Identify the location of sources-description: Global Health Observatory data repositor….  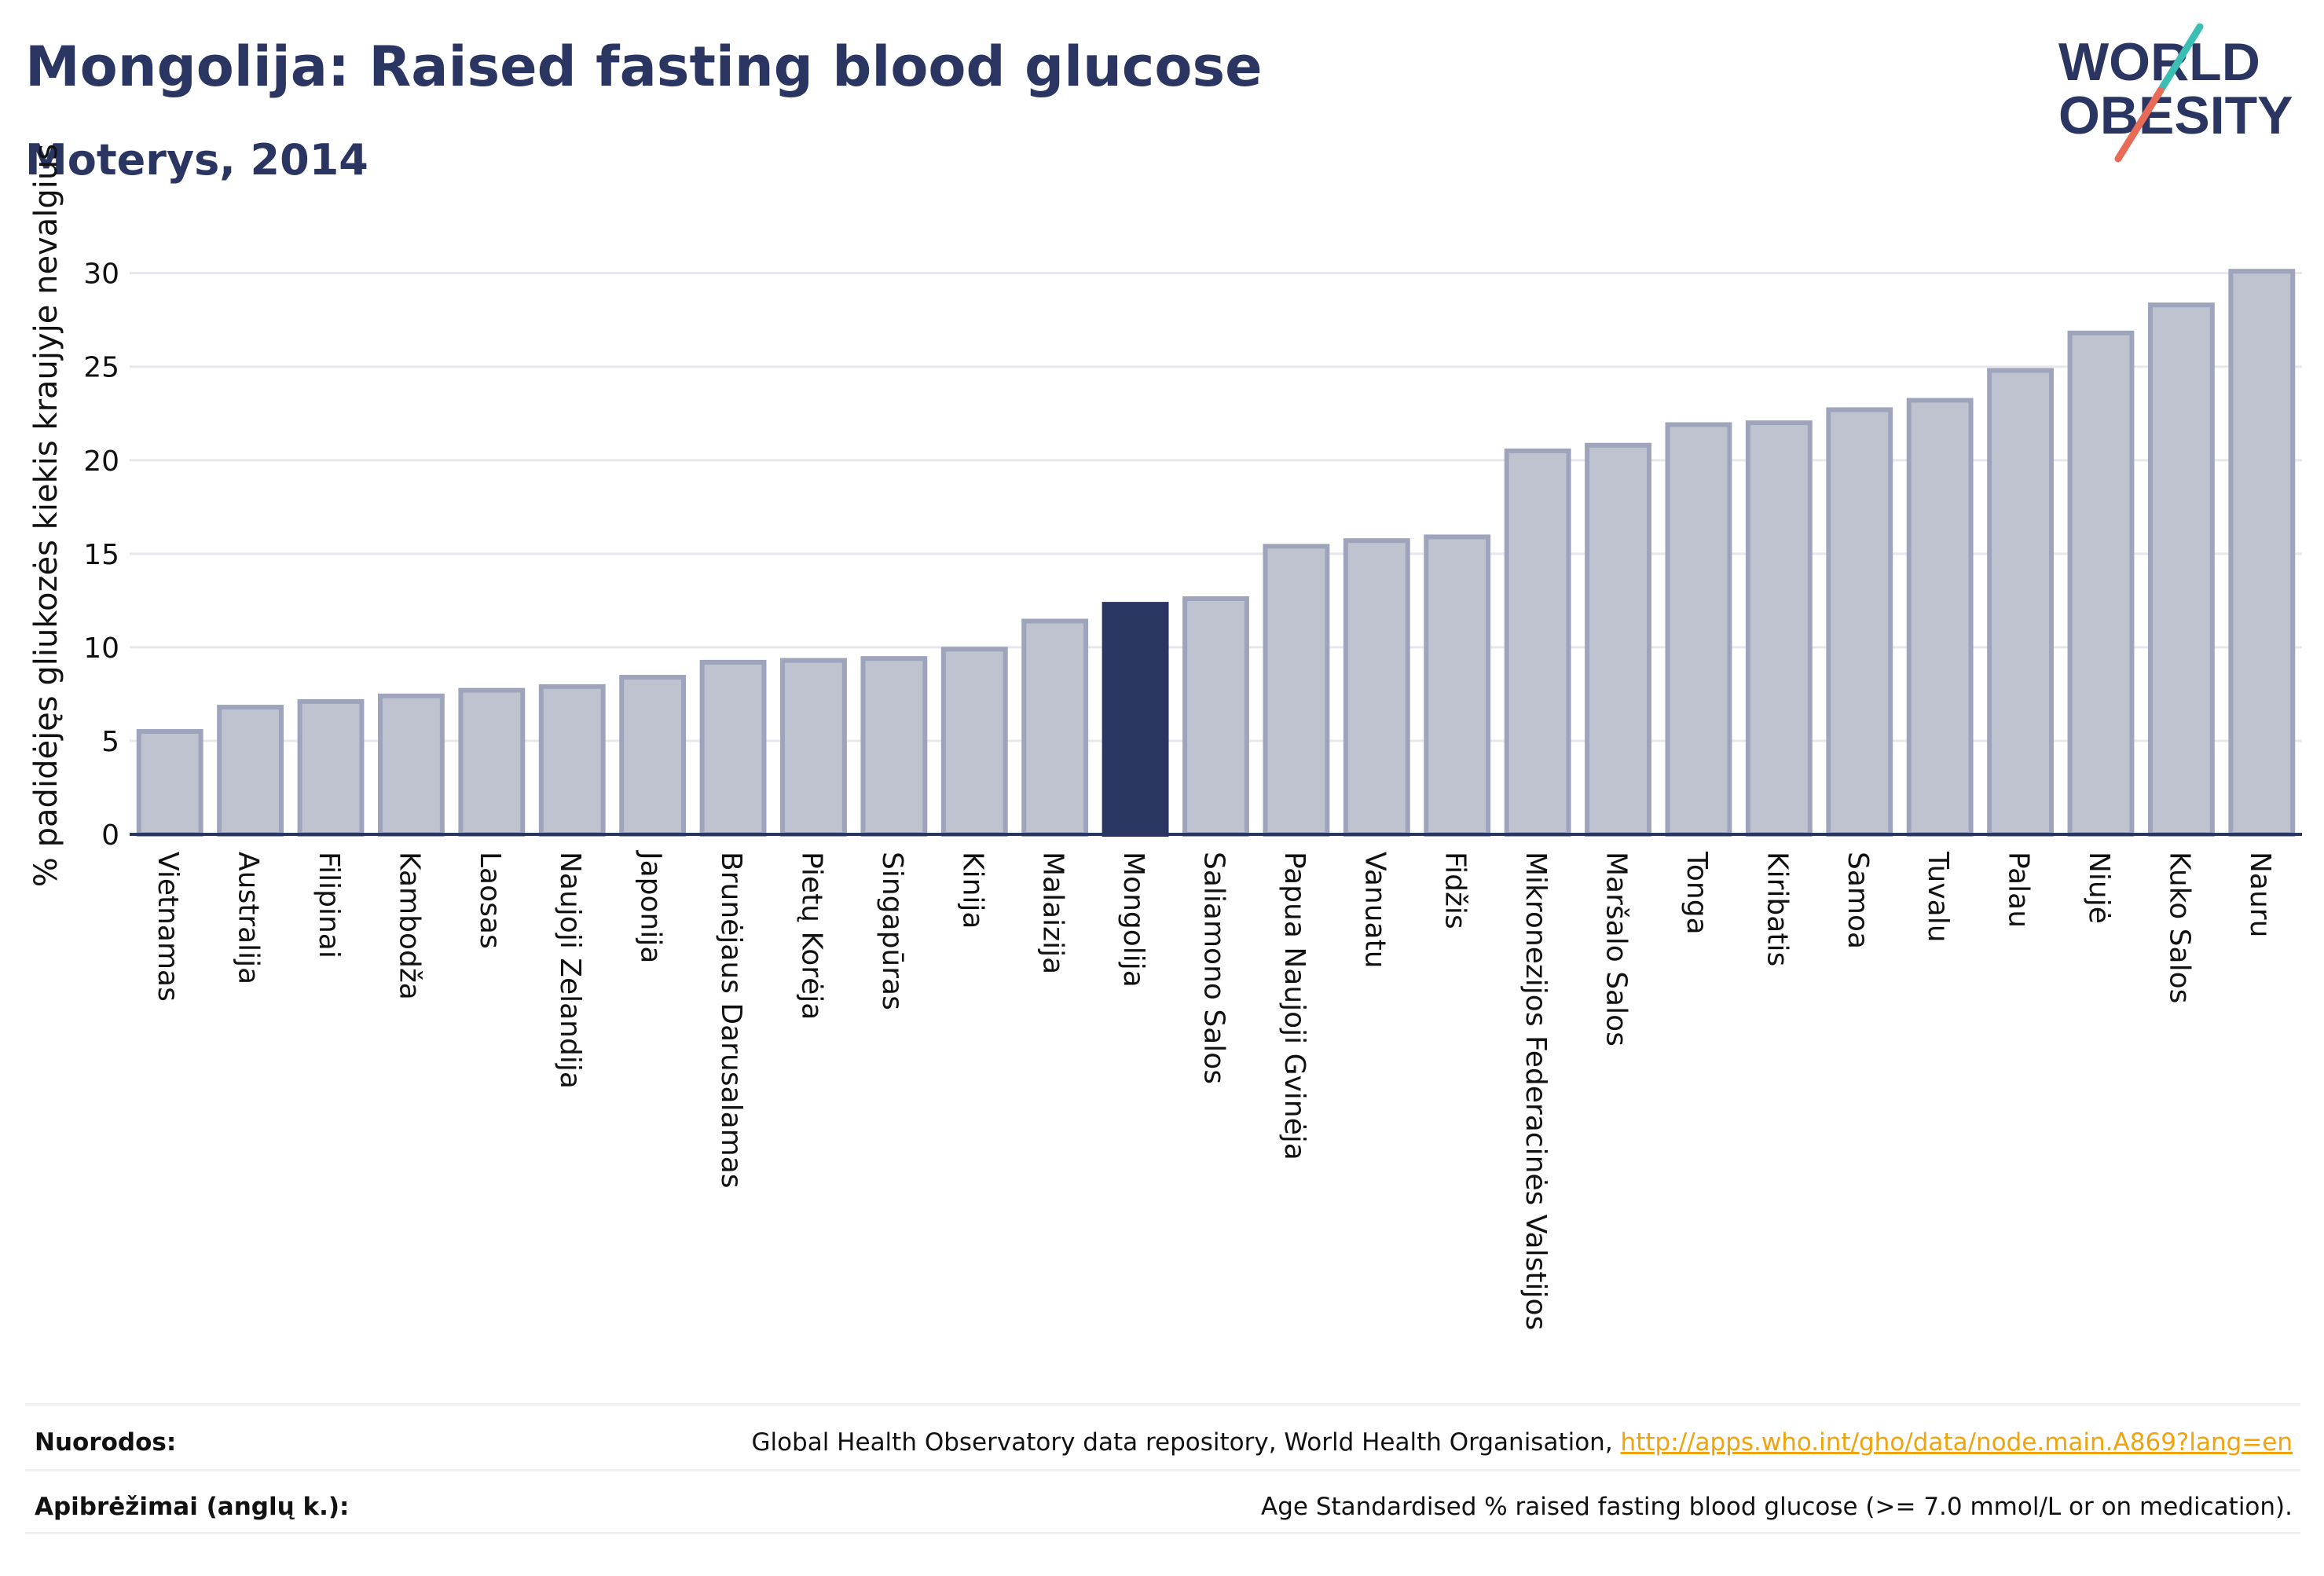
(1186, 1442).